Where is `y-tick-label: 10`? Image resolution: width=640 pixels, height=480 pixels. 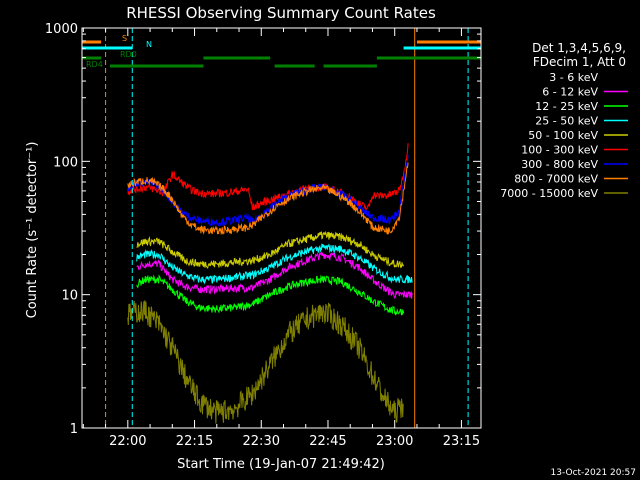
y-tick-label: 10 is located at coordinates (69, 296).